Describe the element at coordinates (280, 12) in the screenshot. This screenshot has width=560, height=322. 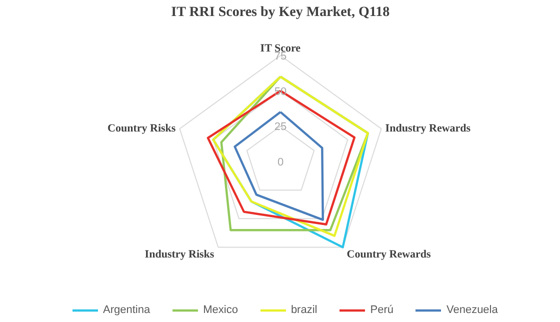
I see `chart-title: IT RRI Scores by Key Market, Q118` at that location.